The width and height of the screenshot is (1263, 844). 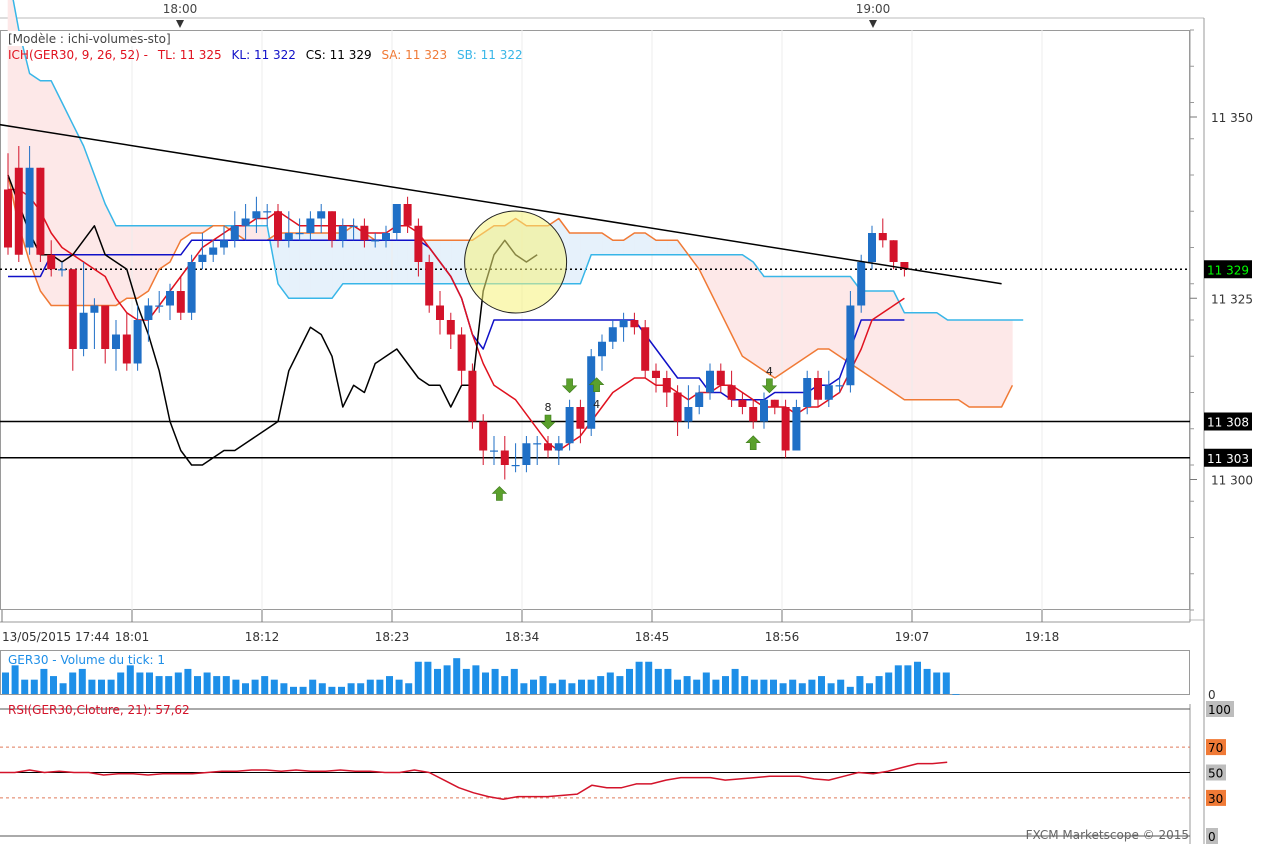 What do you see at coordinates (1215, 799) in the screenshot?
I see `rsi-tick-label: 30` at bounding box center [1215, 799].